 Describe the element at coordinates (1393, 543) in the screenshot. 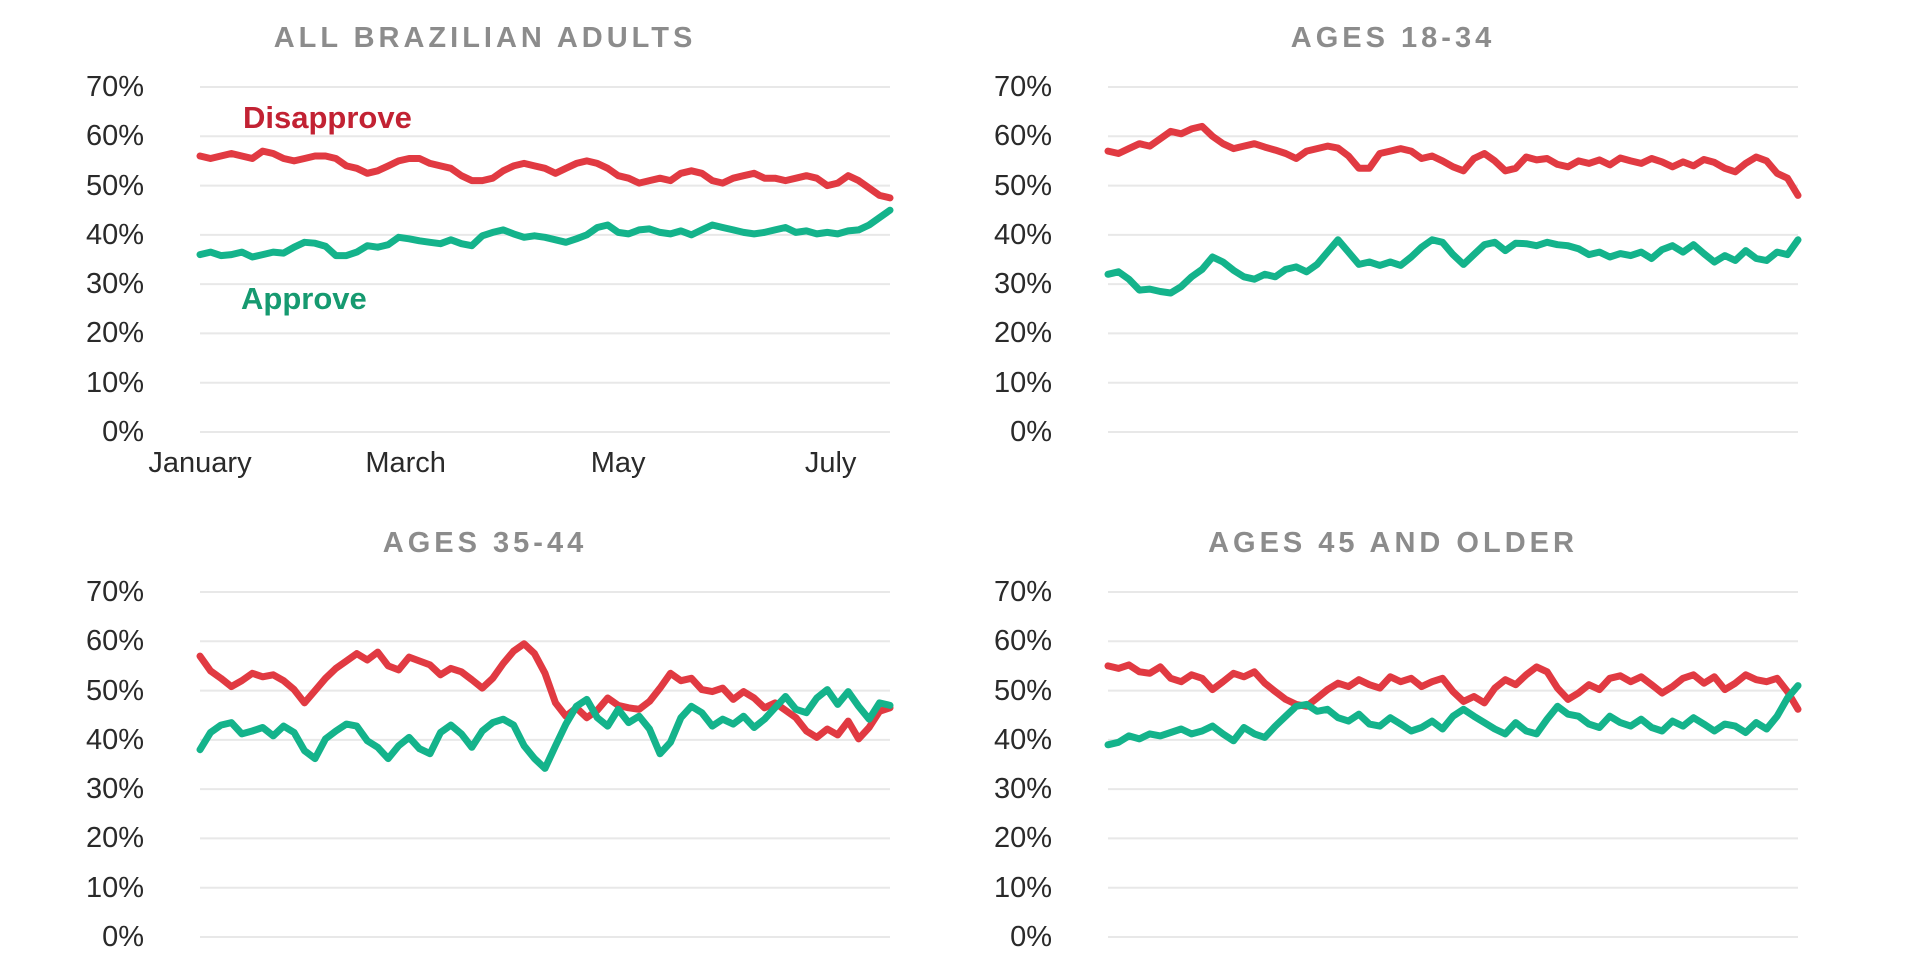

I see `panel-title: AGES 45 AND OLDER` at that location.